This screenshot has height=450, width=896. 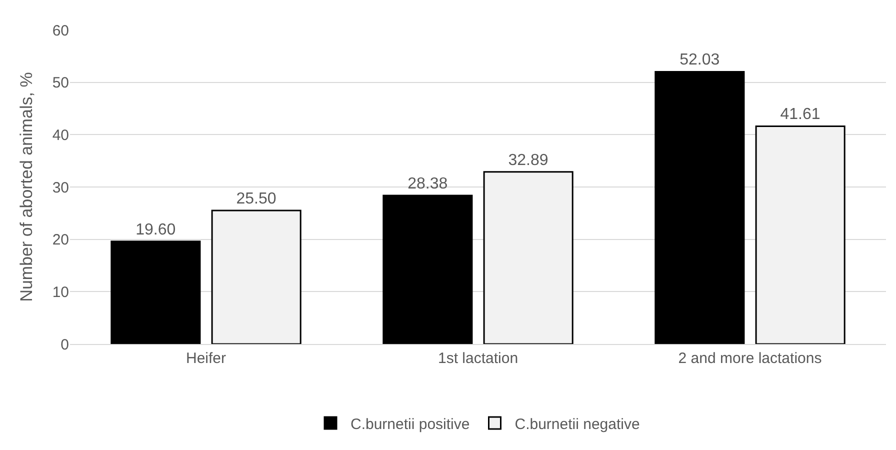 What do you see at coordinates (700, 60) in the screenshot?
I see `data-label: 52.03` at bounding box center [700, 60].